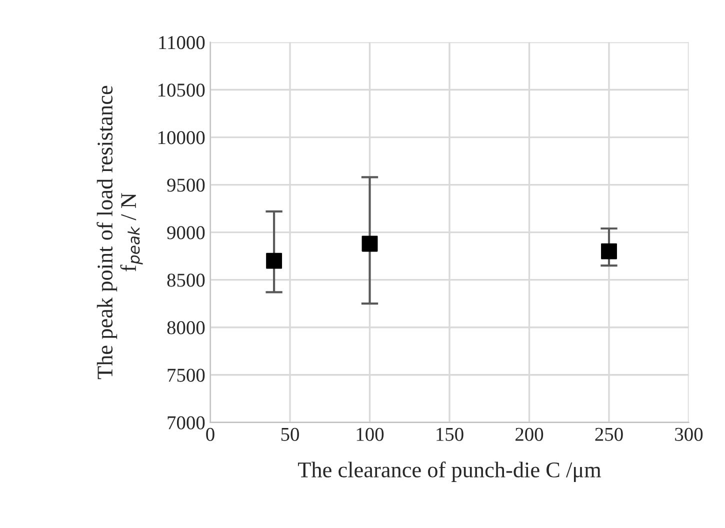  Describe the element at coordinates (450, 472) in the screenshot. I see `x-axis-title: The clearance of punch-die C /μm` at that location.